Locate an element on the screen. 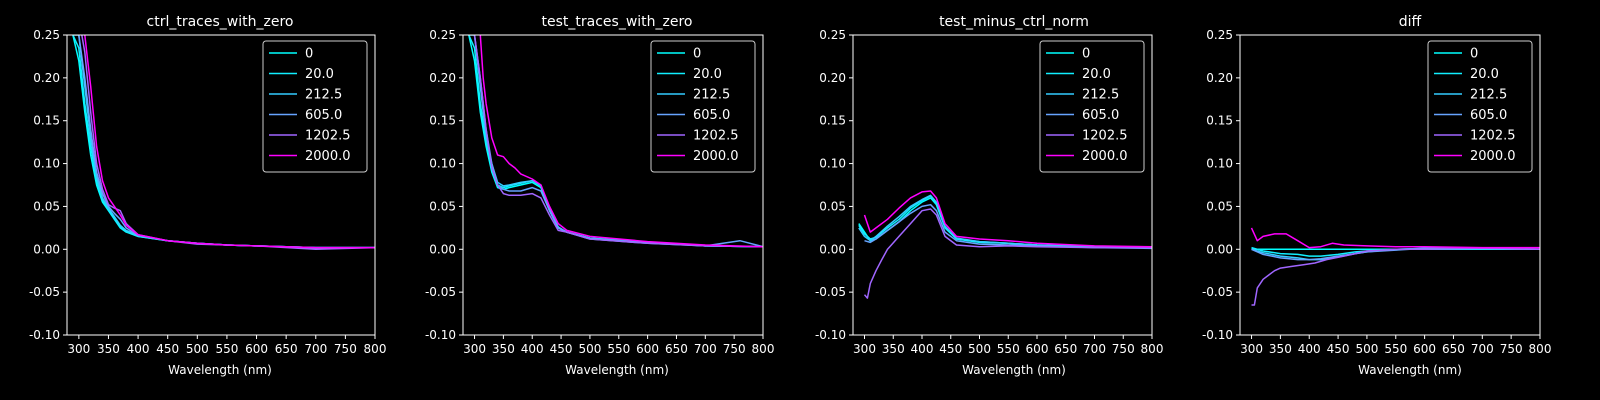 This screenshot has height=400, width=1600. panel-title: test_minus_ctrl_norm is located at coordinates (1014, 22).